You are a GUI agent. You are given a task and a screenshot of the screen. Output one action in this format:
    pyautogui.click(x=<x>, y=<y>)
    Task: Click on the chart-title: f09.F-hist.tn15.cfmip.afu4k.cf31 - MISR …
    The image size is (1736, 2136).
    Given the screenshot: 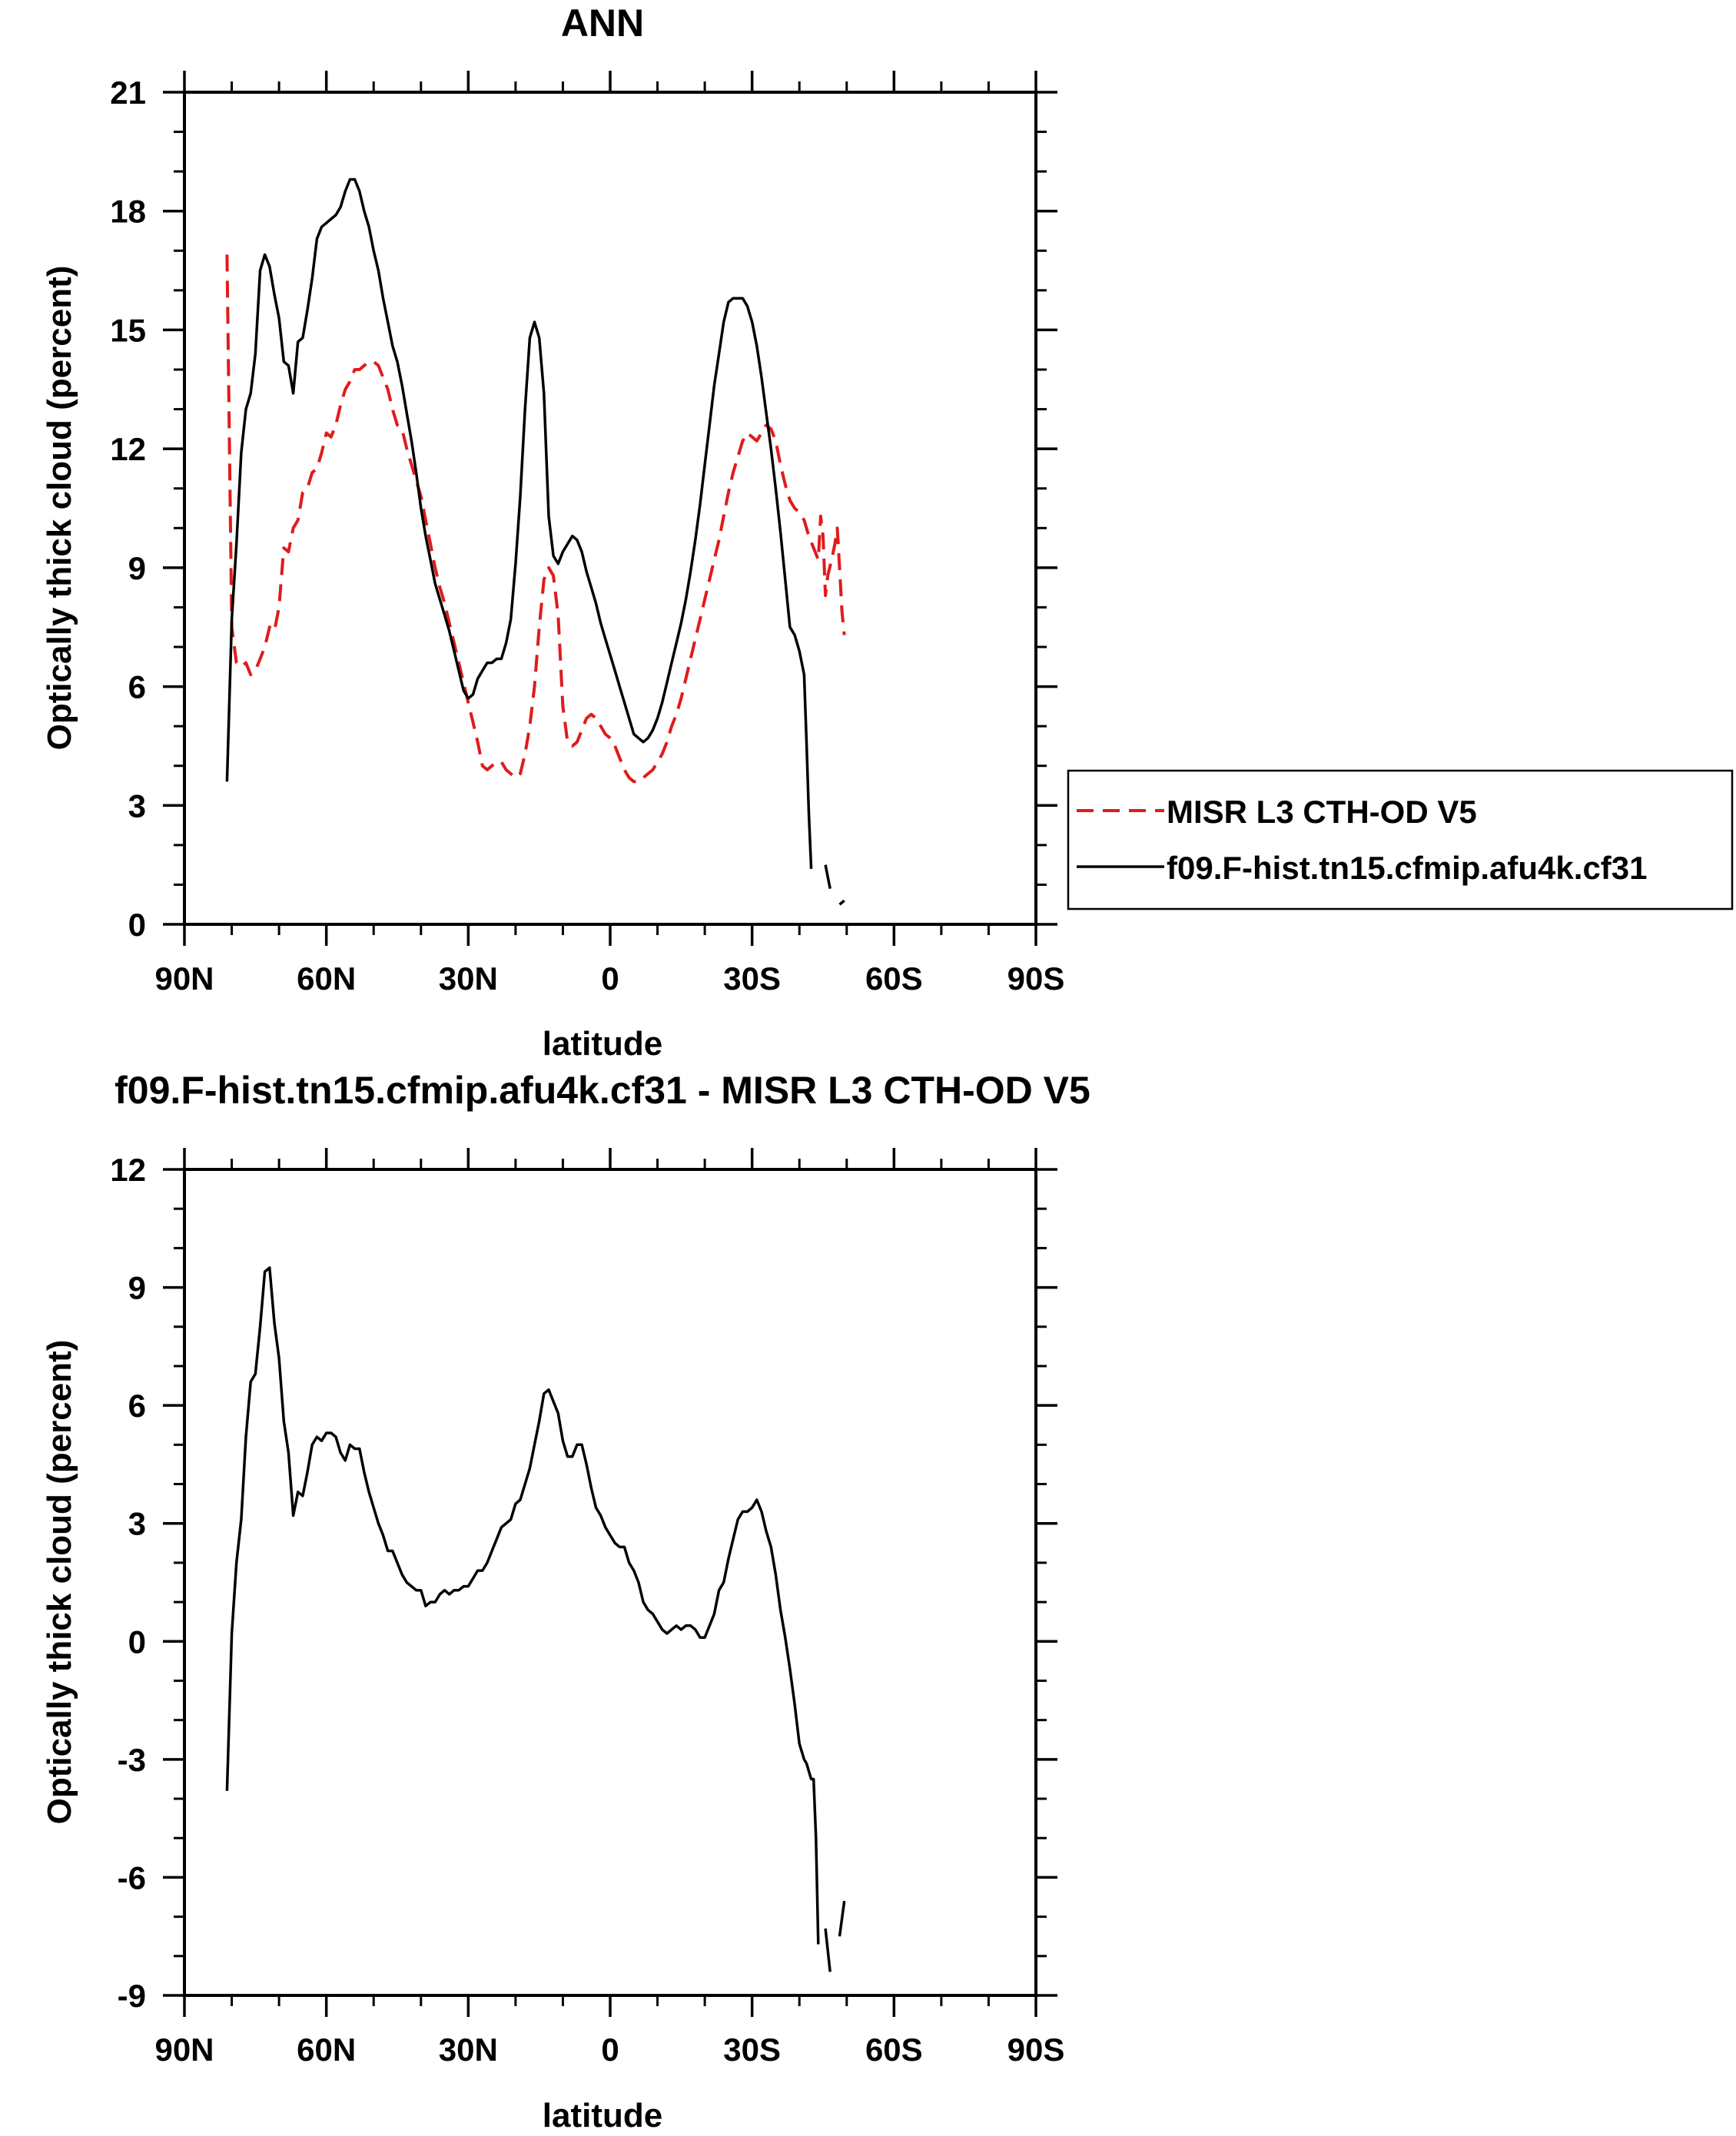 What is the action you would take?
    pyautogui.click(x=602, y=1090)
    